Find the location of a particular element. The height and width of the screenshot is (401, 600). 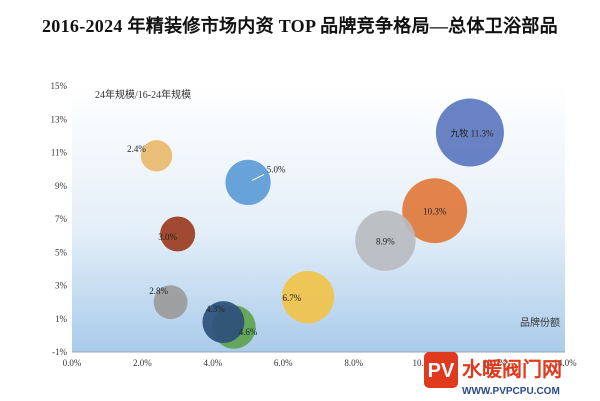

bubble-label: 九牧 11.3% is located at coordinates (472, 133).